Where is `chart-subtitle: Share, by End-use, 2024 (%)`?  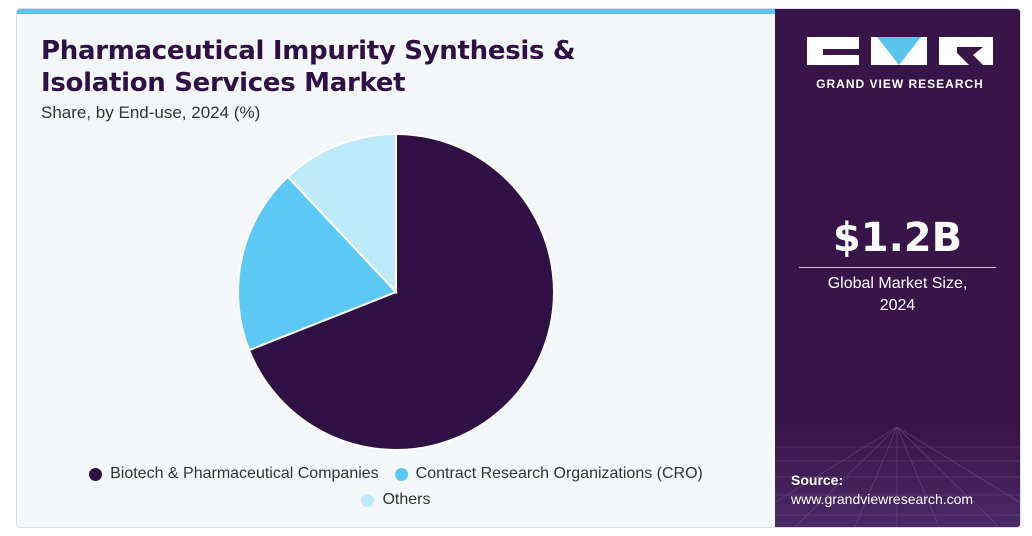 chart-subtitle: Share, by End-use, 2024 (%) is located at coordinates (151, 112).